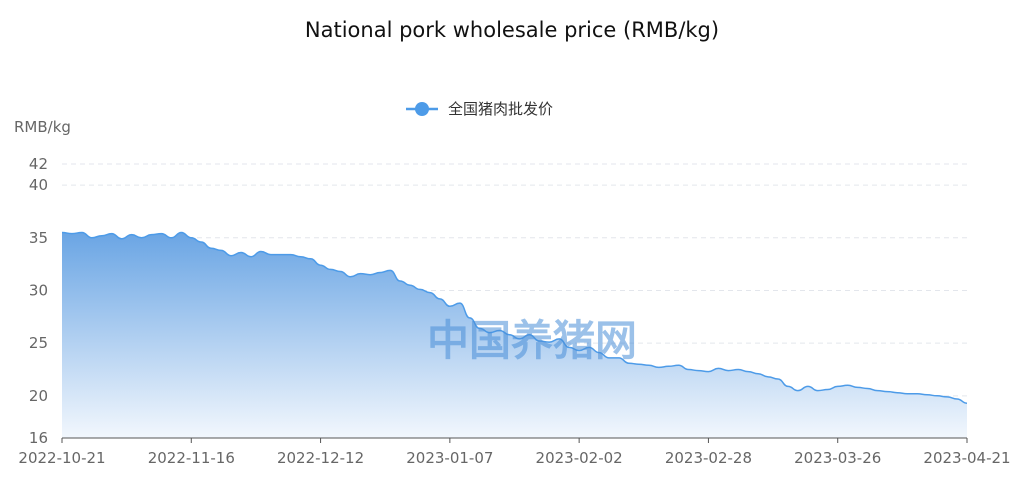 The width and height of the screenshot is (1024, 484). What do you see at coordinates (38, 290) in the screenshot?
I see `y-tick-label: 30` at bounding box center [38, 290].